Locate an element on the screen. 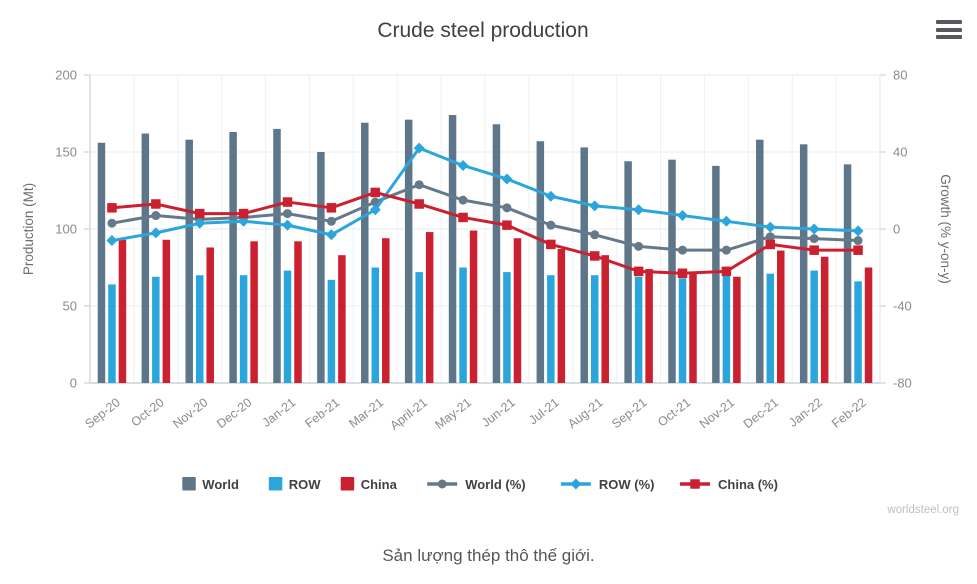  left-tick-label: 150 is located at coordinates (66, 152).